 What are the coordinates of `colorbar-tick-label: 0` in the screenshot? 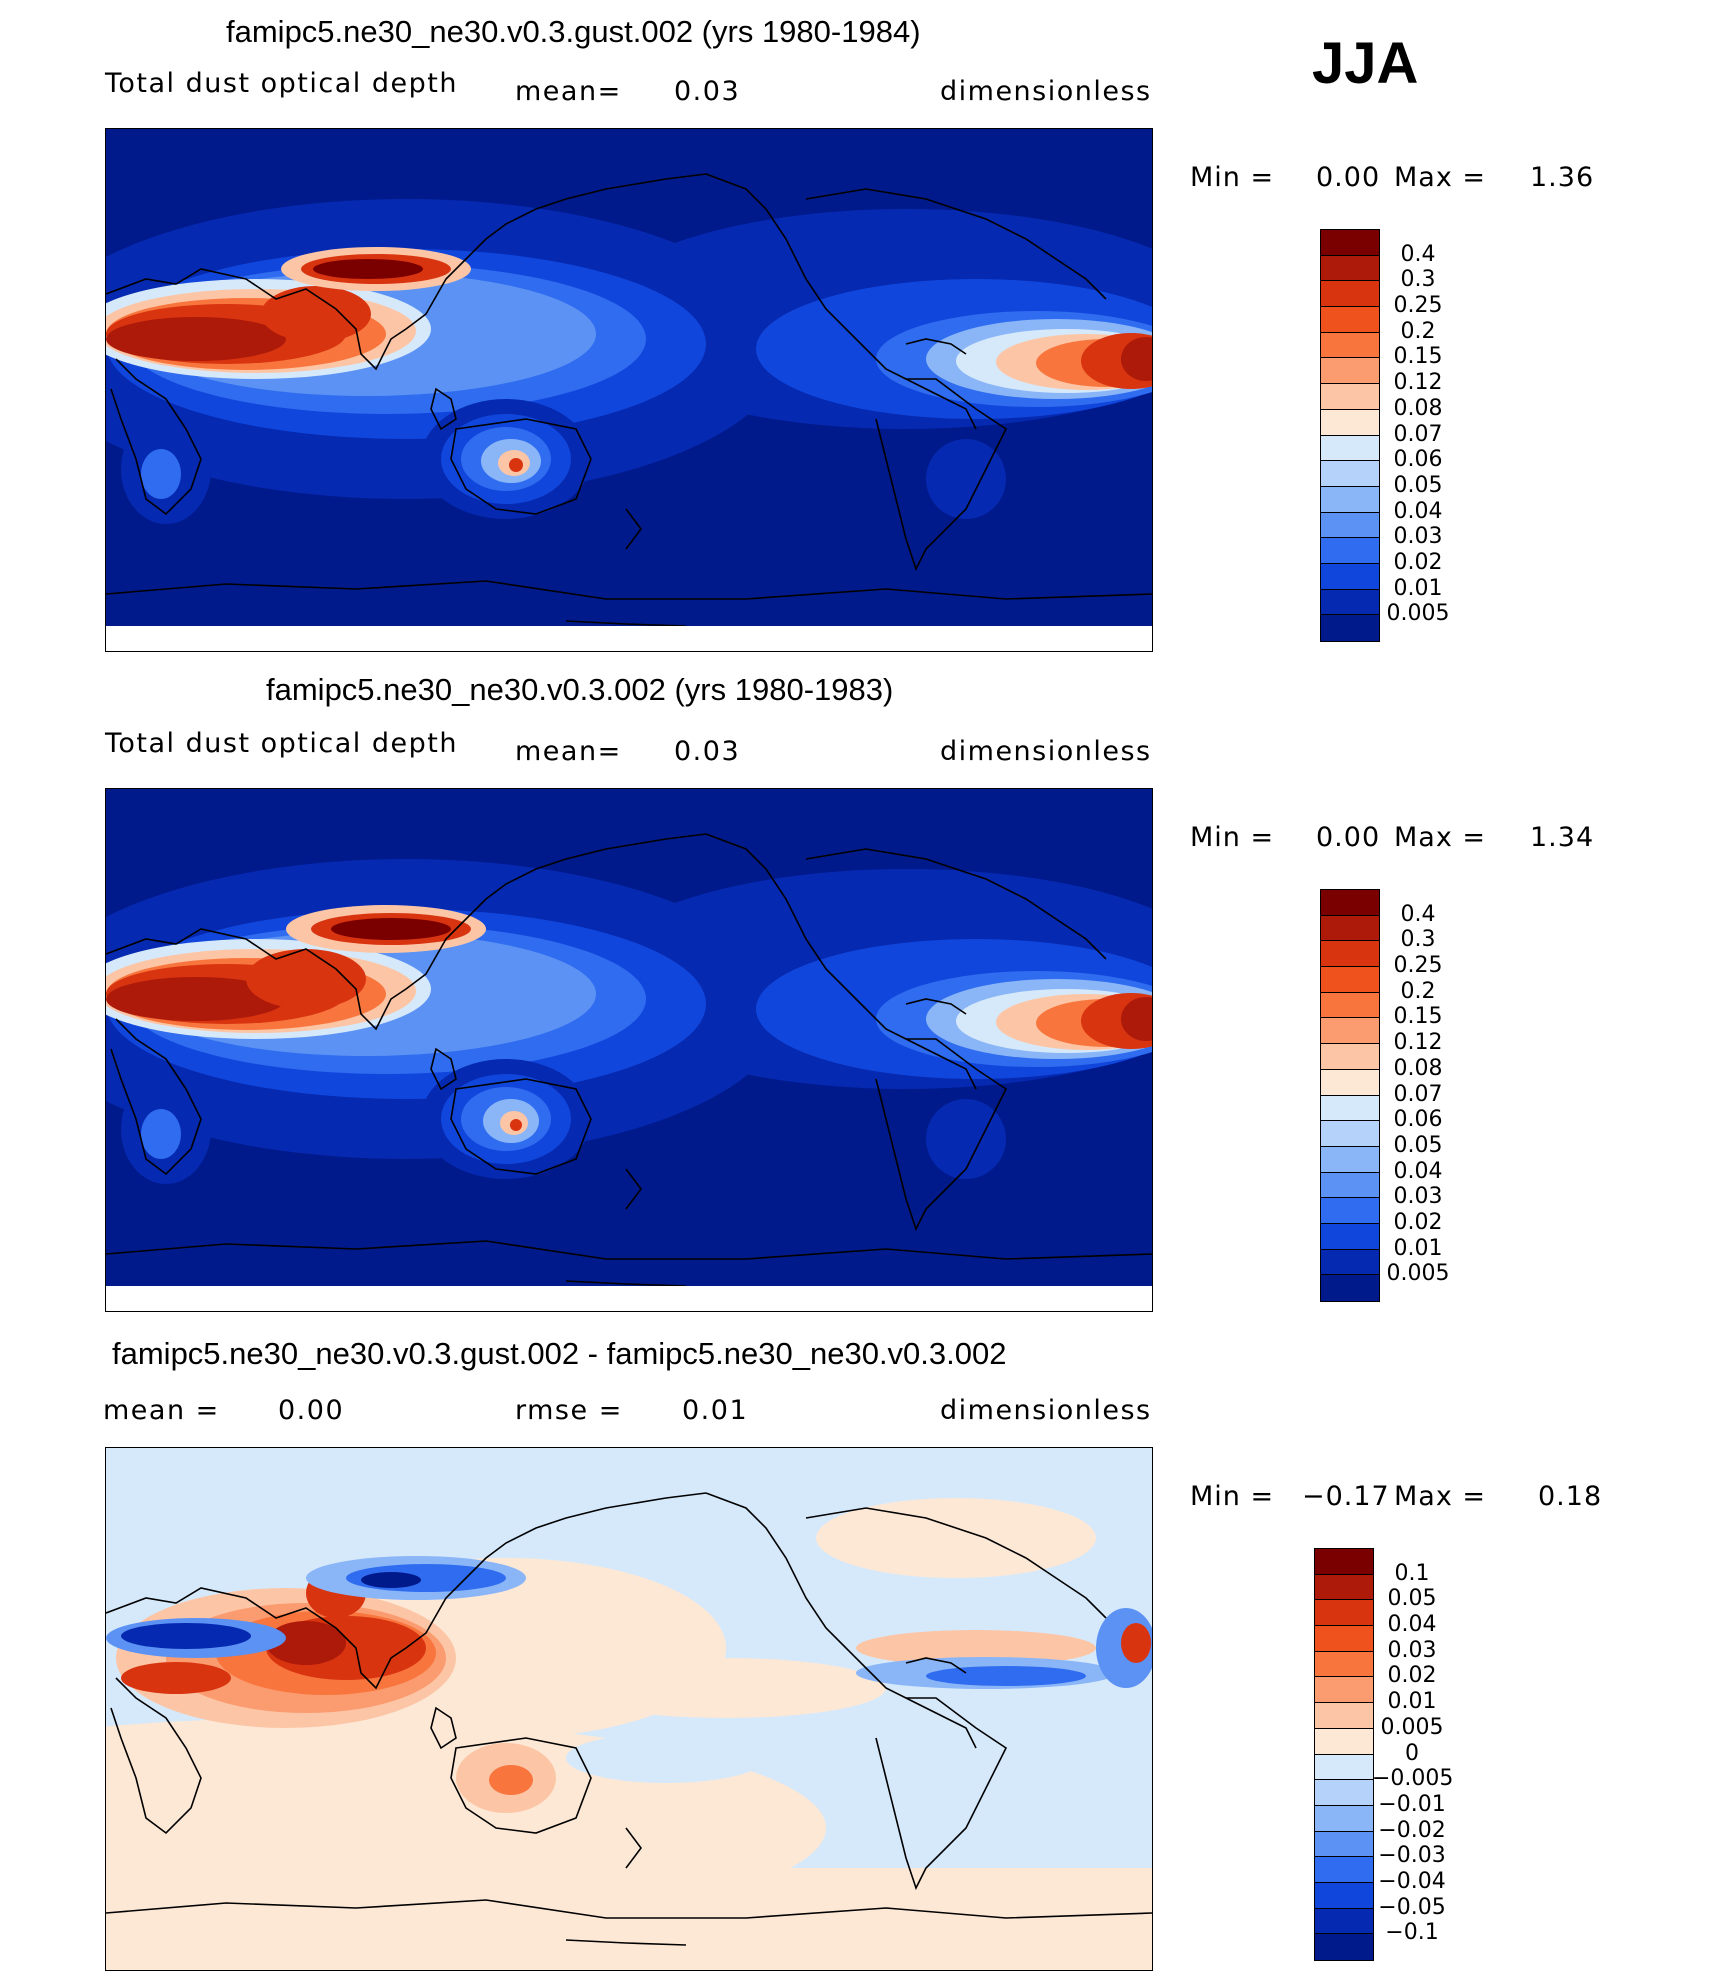 It's located at (1412, 1753).